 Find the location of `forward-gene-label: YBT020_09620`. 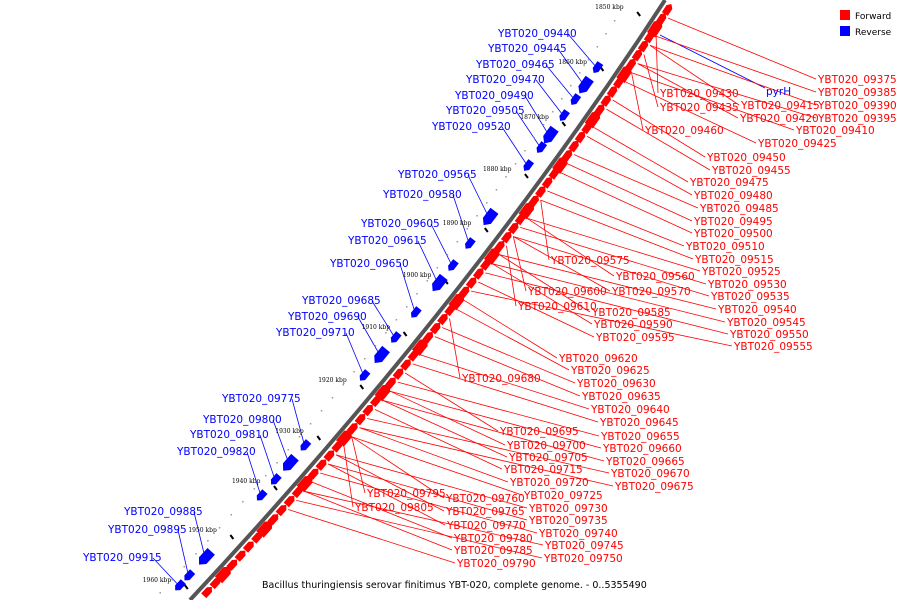

forward-gene-label: YBT020_09620 is located at coordinates (598, 359).